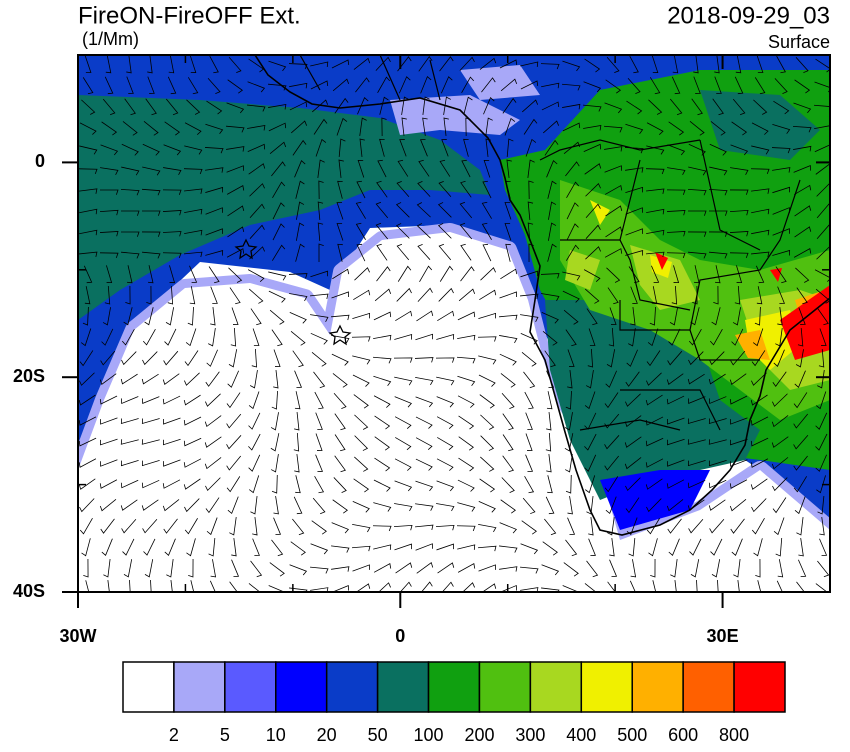 The width and height of the screenshot is (850, 752). What do you see at coordinates (556, 687) in the screenshot?
I see `colorbar-box` at bounding box center [556, 687].